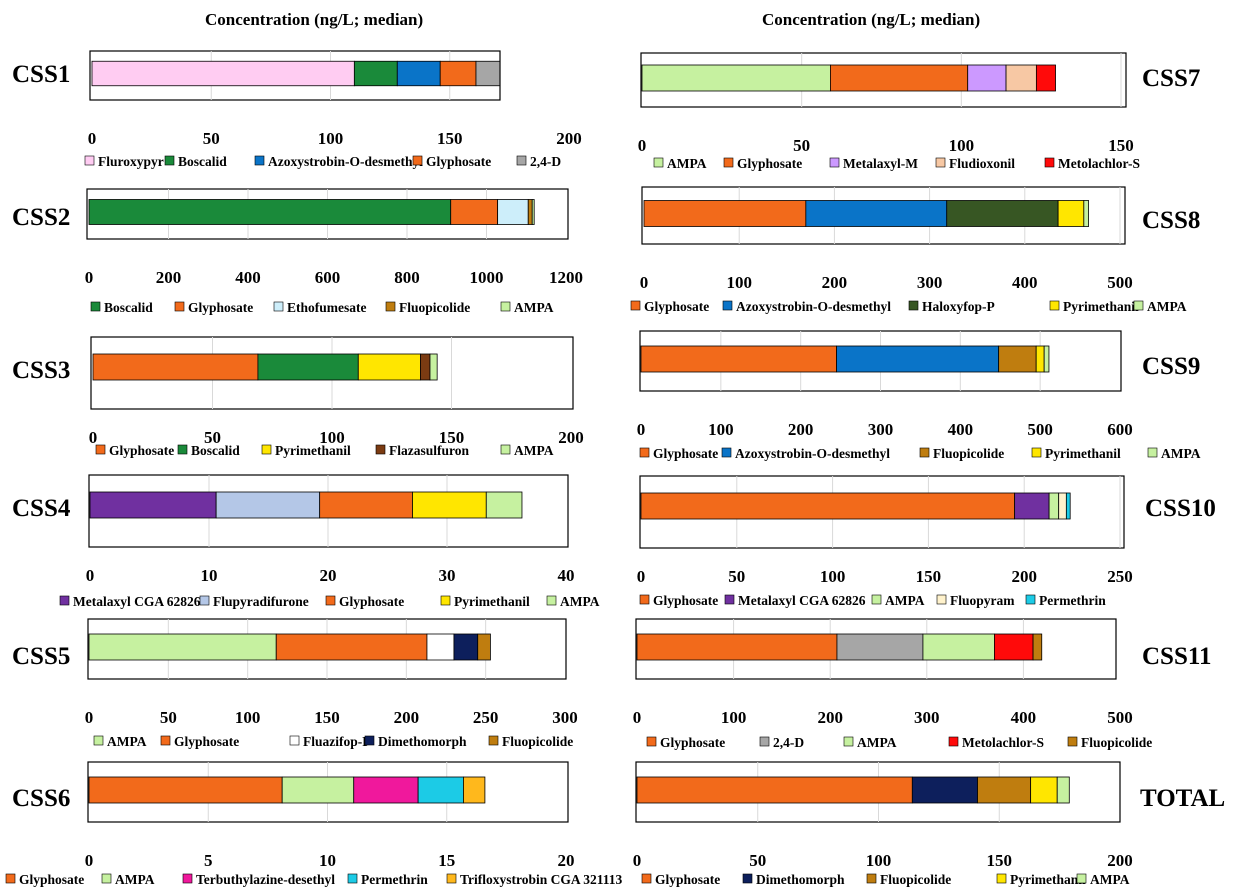 This screenshot has width=1235, height=894. What do you see at coordinates (488, 73) in the screenshot?
I see `bar-segment-2-4-d` at bounding box center [488, 73].